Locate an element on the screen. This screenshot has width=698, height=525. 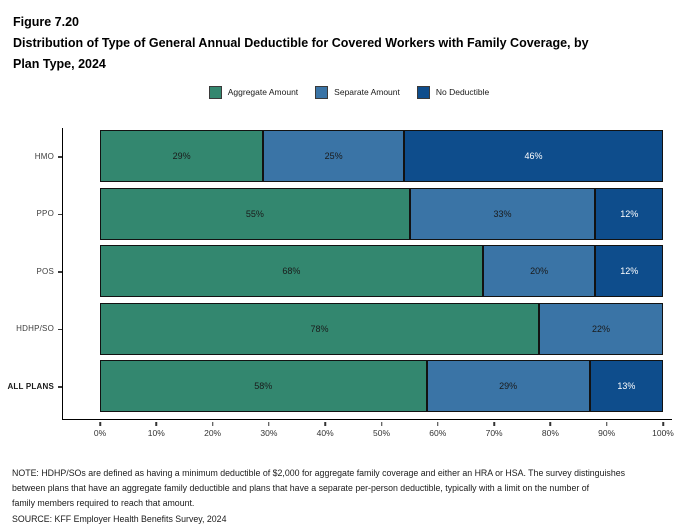
legend-item: Separate Amount is located at coordinates (357, 92).